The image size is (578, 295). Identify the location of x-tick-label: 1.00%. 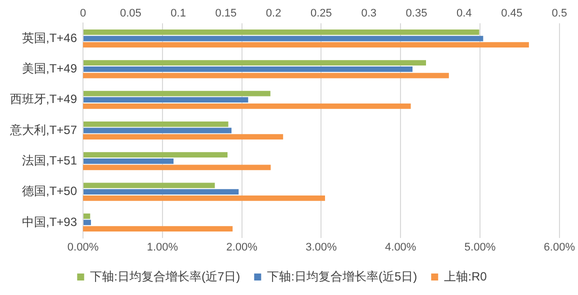
(162, 247).